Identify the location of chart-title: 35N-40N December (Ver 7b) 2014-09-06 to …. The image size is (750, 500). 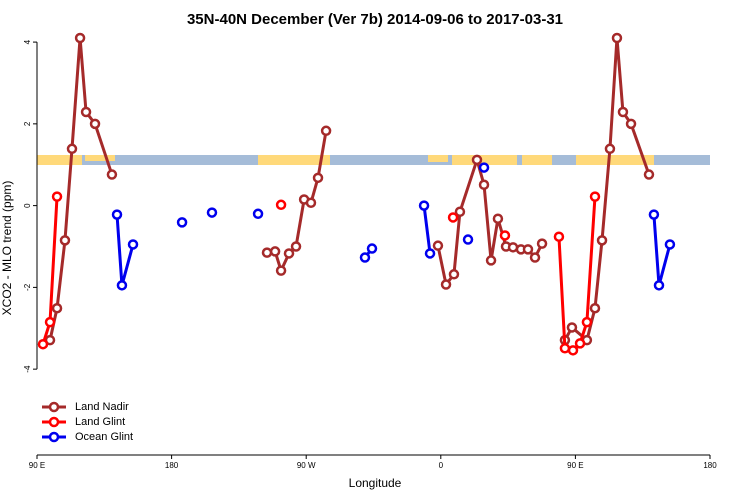
(375, 19).